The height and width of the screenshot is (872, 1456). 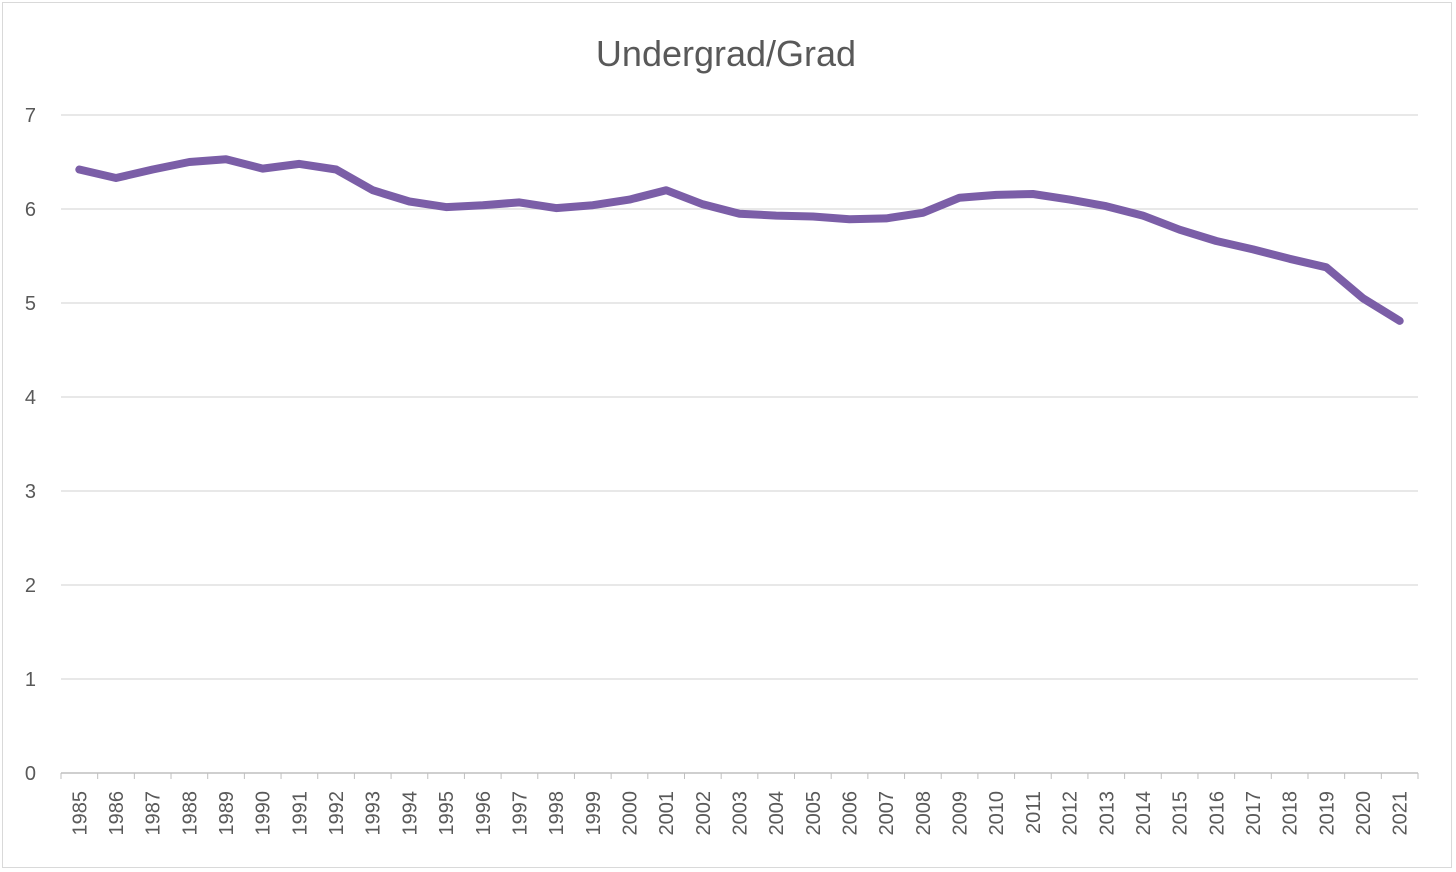 I want to click on x-tick-label: 1986, so click(x=117, y=813).